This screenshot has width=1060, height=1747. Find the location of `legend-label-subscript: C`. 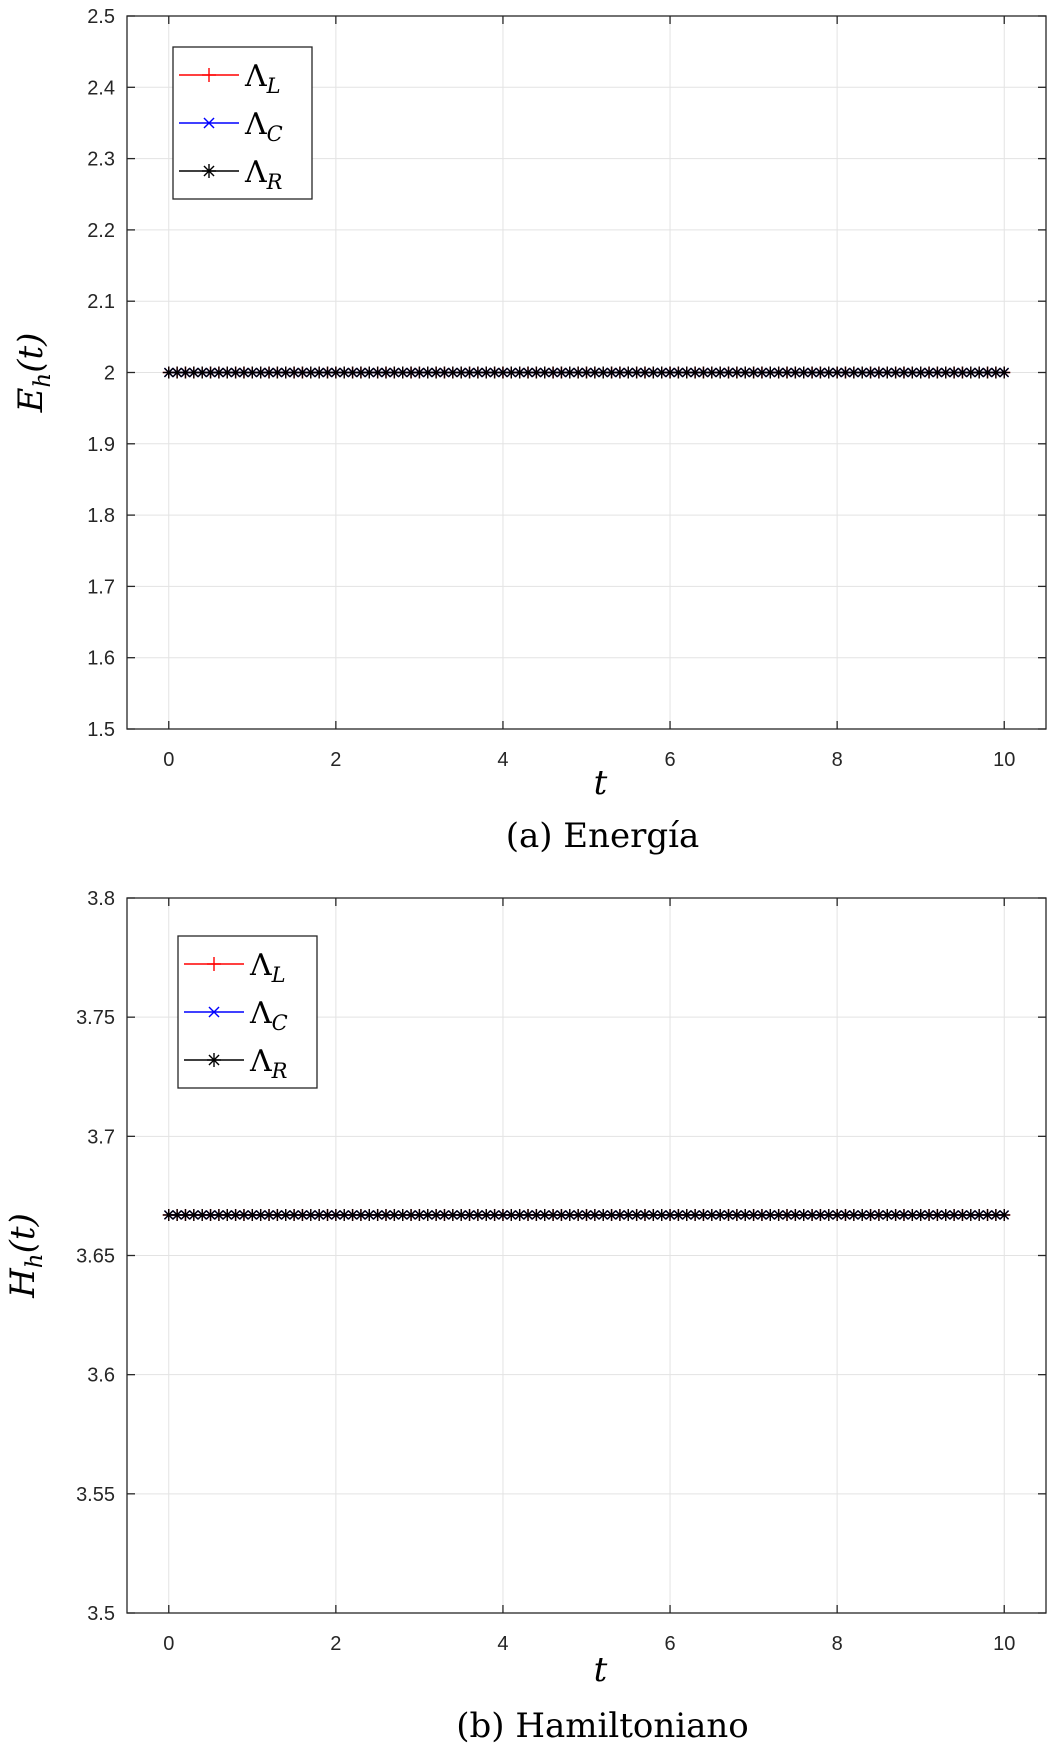

legend-label-subscript: C is located at coordinates (280, 1023).